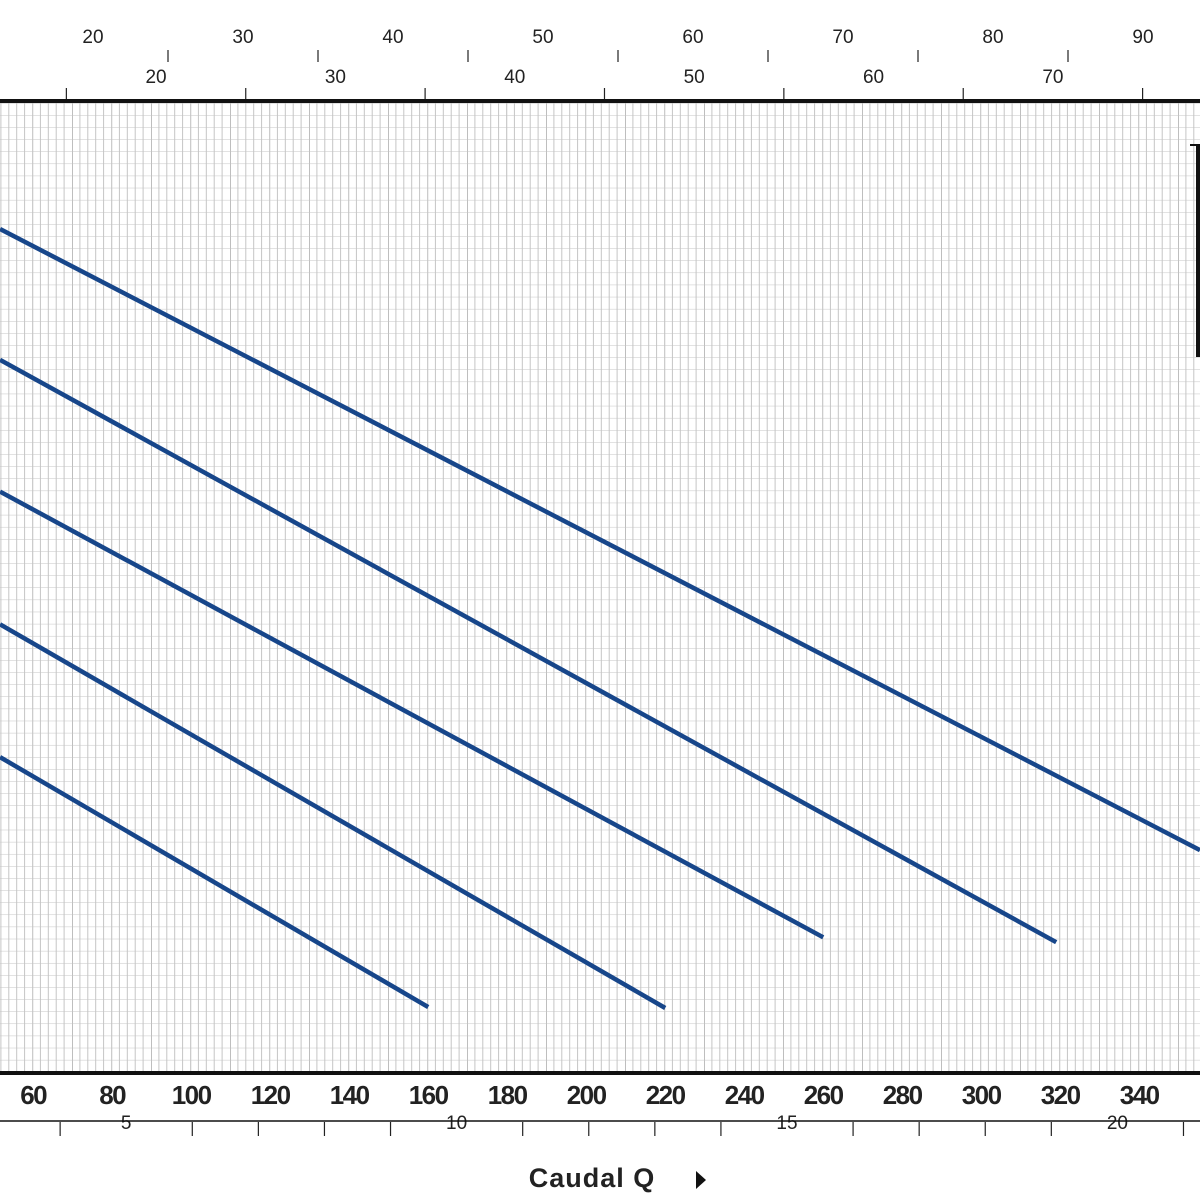 This screenshot has width=1200, height=1200. What do you see at coordinates (508, 1095) in the screenshot?
I see `x-tick-label: 180` at bounding box center [508, 1095].